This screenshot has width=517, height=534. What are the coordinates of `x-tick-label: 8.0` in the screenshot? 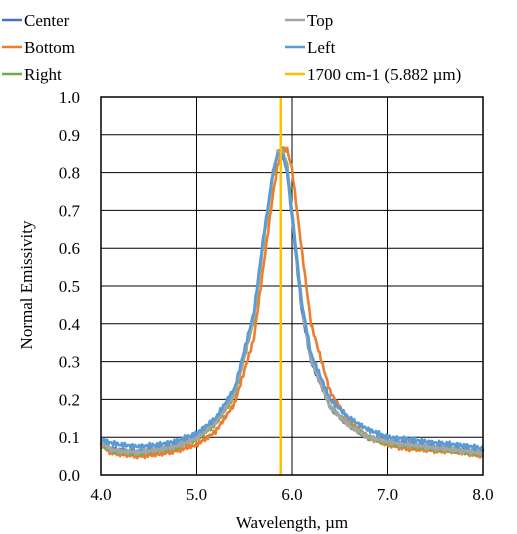 It's located at (482, 494).